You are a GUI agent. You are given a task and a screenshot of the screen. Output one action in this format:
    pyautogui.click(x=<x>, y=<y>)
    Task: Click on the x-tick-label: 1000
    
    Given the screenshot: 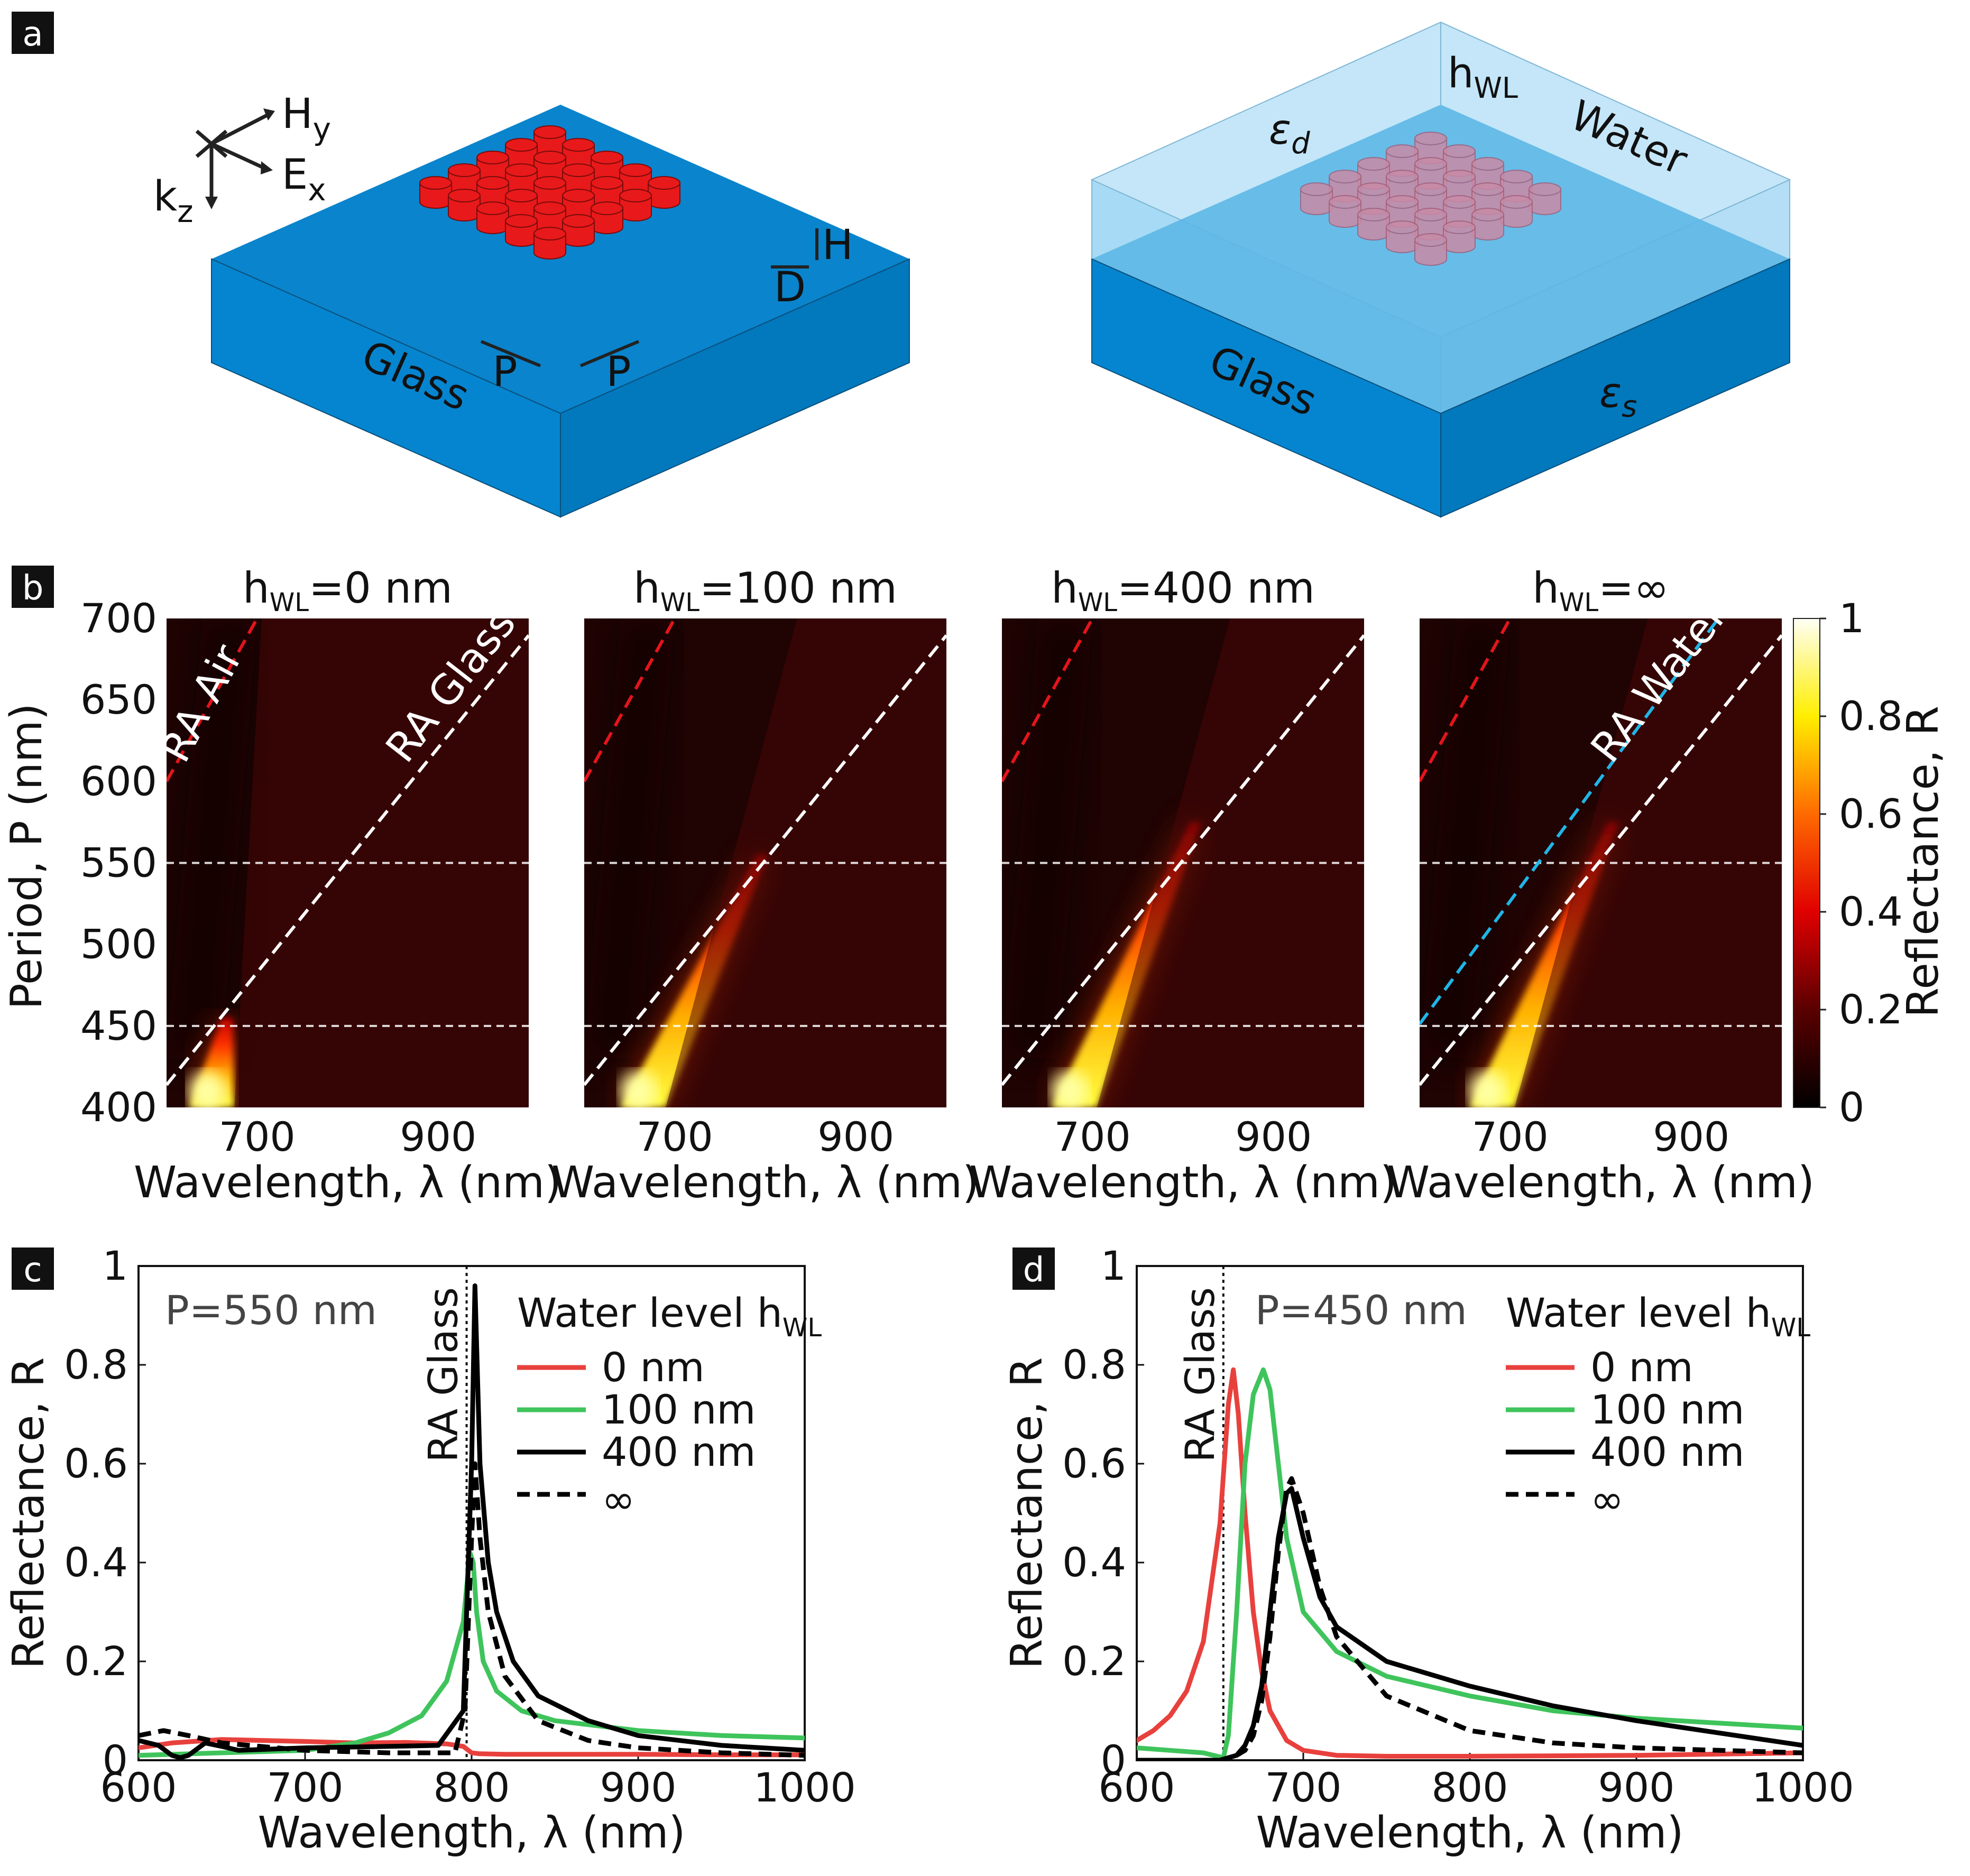 What is the action you would take?
    pyautogui.click(x=804, y=1788)
    